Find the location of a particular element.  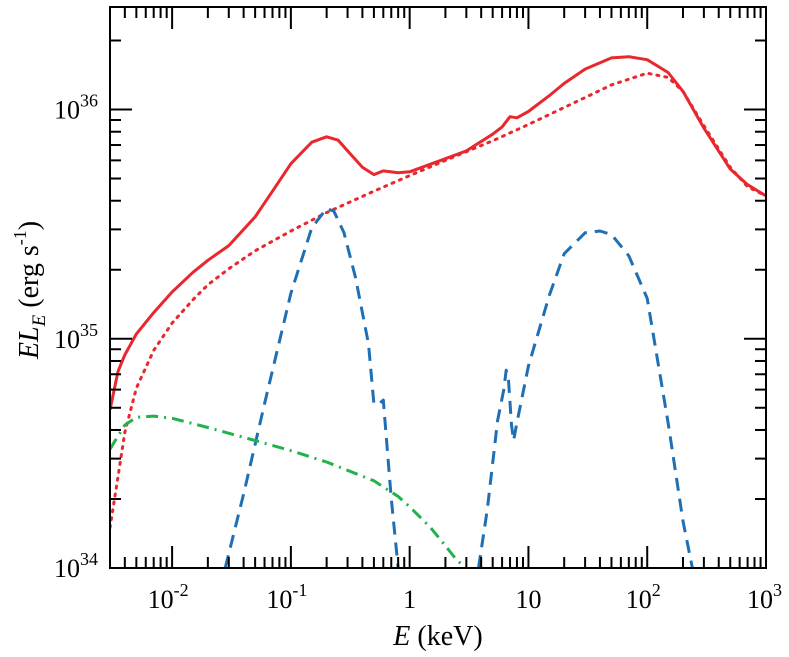

y-axis-title: ELE (erg s-1) is located at coordinates (30, 290).